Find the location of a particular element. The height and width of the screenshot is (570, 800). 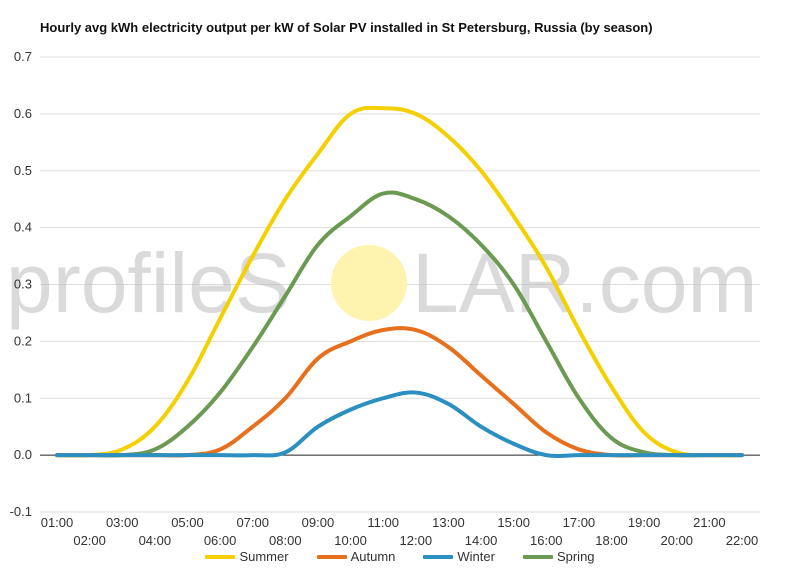

x-tick-label: 05:00 is located at coordinates (187, 522).